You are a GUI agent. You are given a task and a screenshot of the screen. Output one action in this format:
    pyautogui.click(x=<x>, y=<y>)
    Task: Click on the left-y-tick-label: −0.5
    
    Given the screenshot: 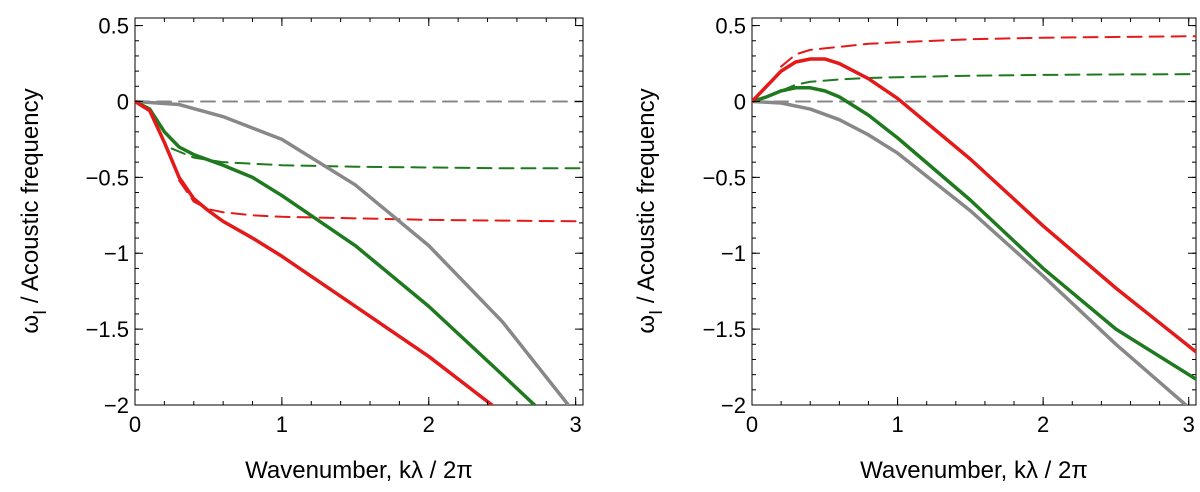 What is the action you would take?
    pyautogui.click(x=107, y=177)
    